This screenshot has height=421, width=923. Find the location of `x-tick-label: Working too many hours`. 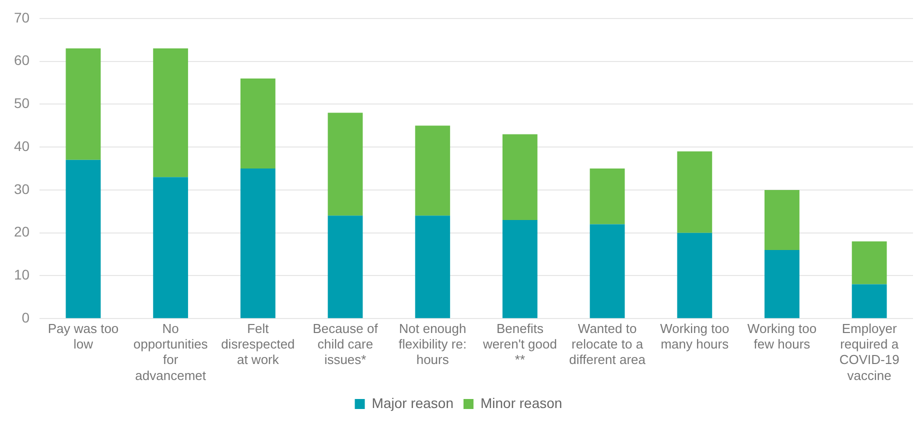

x-tick-label: Working too many hours is located at coordinates (695, 336).